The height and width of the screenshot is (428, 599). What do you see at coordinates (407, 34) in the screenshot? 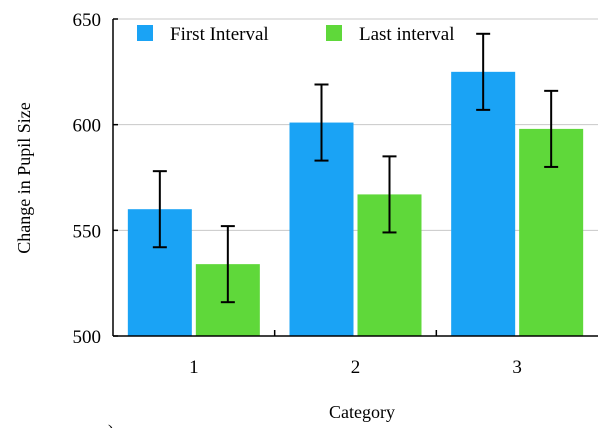
I see `legend-label: Last interval` at bounding box center [407, 34].